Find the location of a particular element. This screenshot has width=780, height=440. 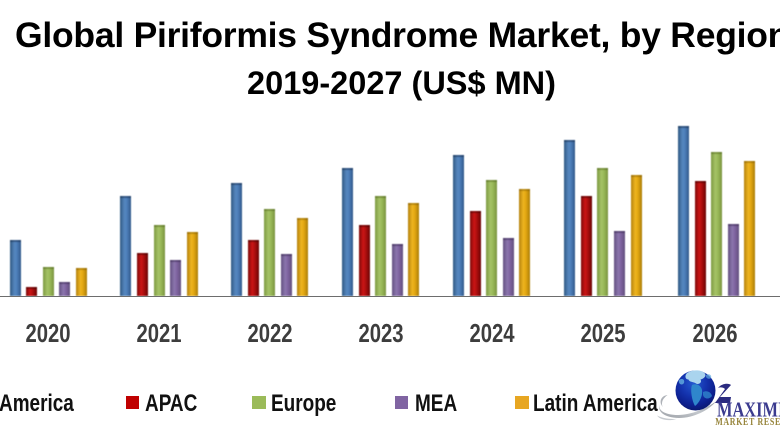

svg-text: MAXIMIZ is located at coordinates (748, 409).